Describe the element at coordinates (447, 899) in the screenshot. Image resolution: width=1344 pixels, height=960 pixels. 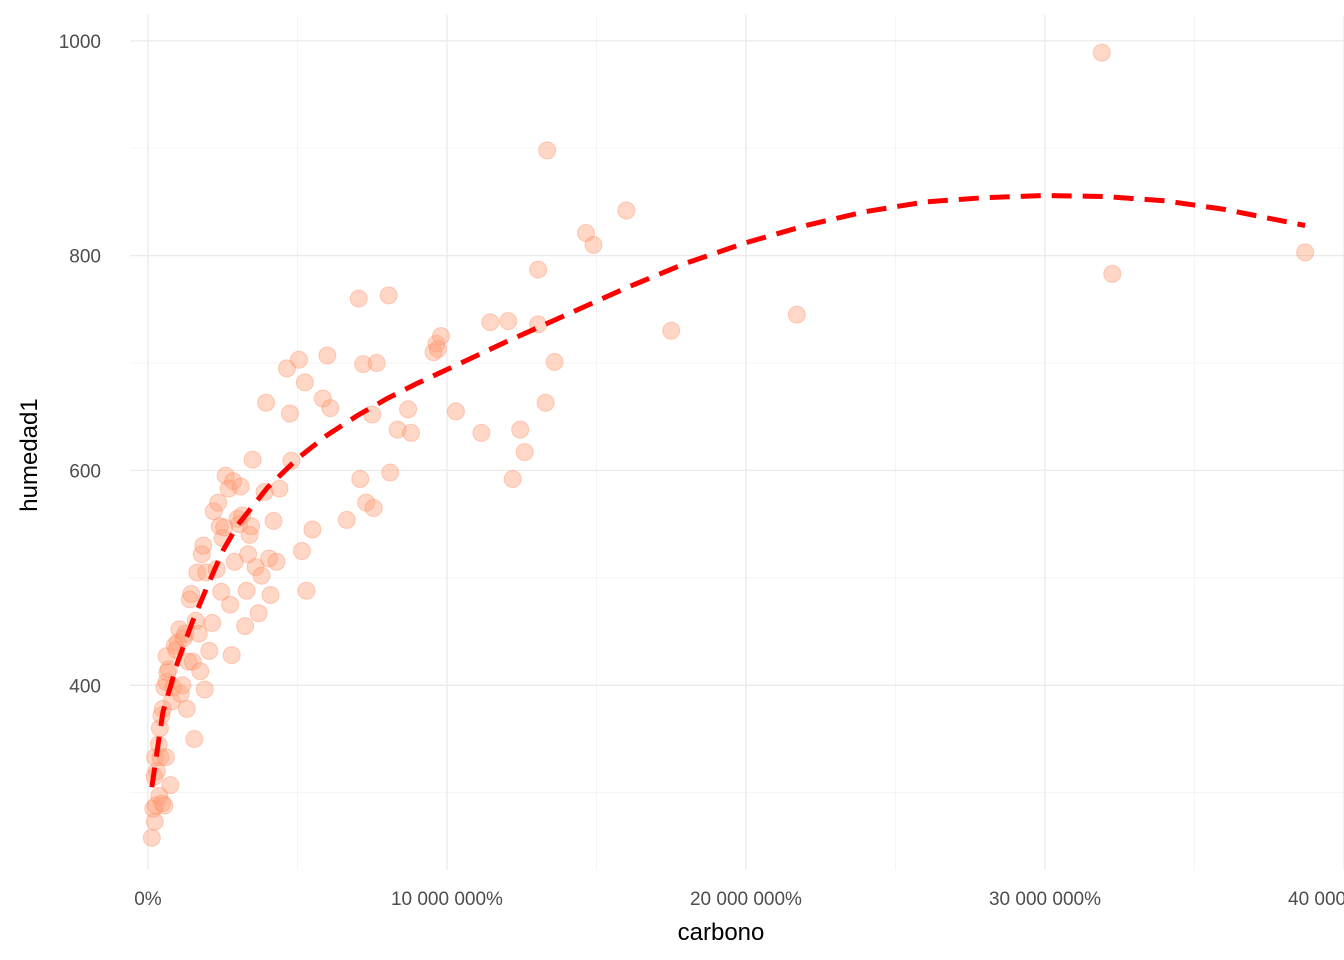
I see `x-tick-label: 10 000 000%` at that location.